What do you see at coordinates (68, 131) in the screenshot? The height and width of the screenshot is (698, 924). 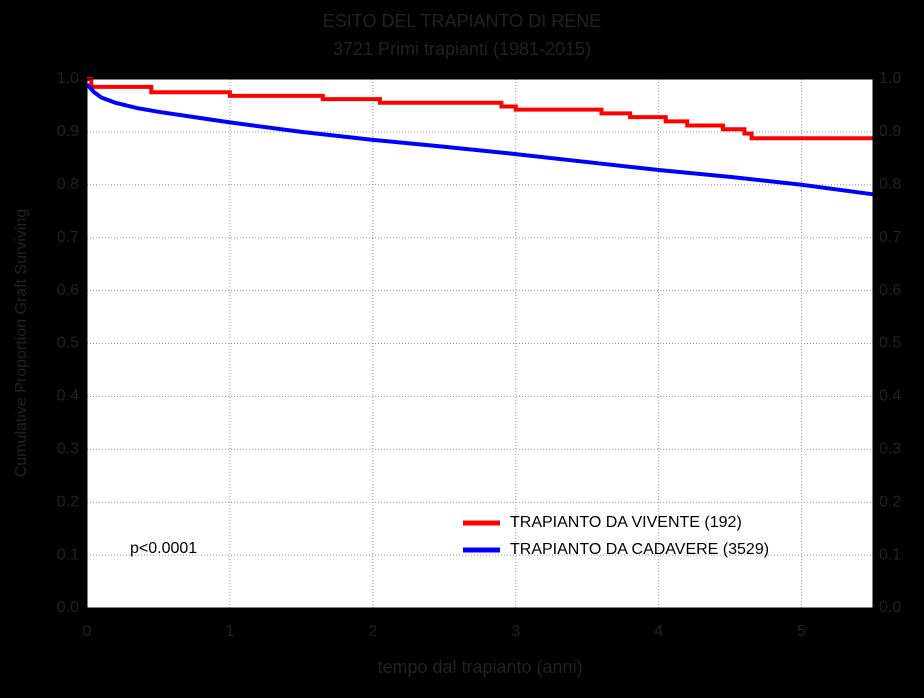 I see `y-tick-label: 0.9` at bounding box center [68, 131].